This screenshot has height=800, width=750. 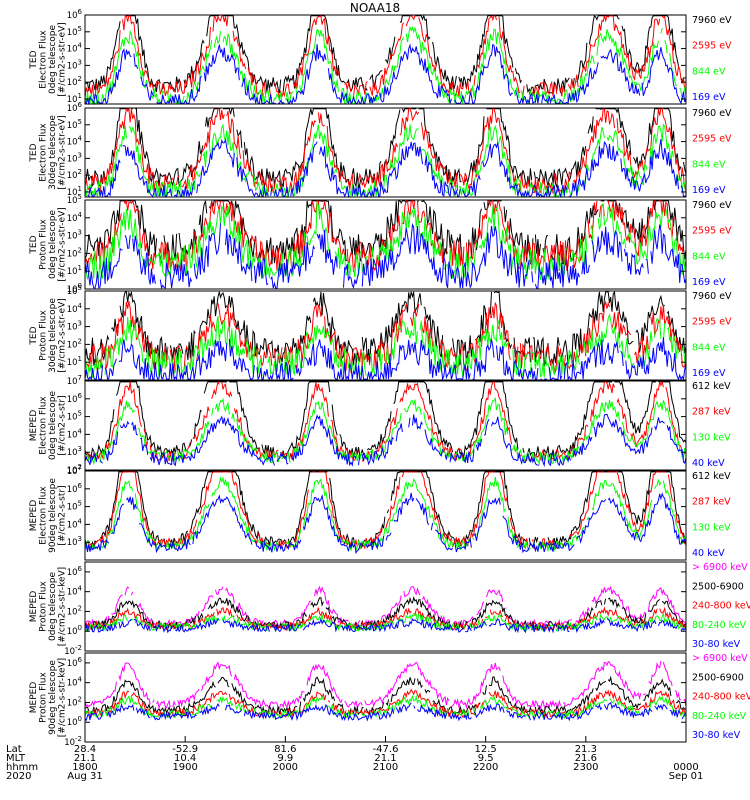 I want to click on x-tick-label: 0000, so click(x=685, y=767).